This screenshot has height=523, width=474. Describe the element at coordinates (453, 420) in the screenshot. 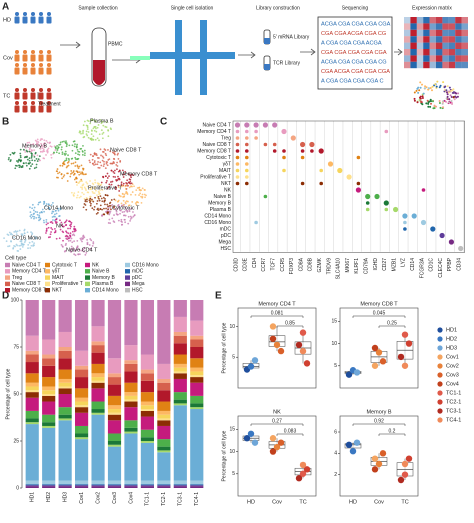

I see `legend-label: TC4-1` at that location.